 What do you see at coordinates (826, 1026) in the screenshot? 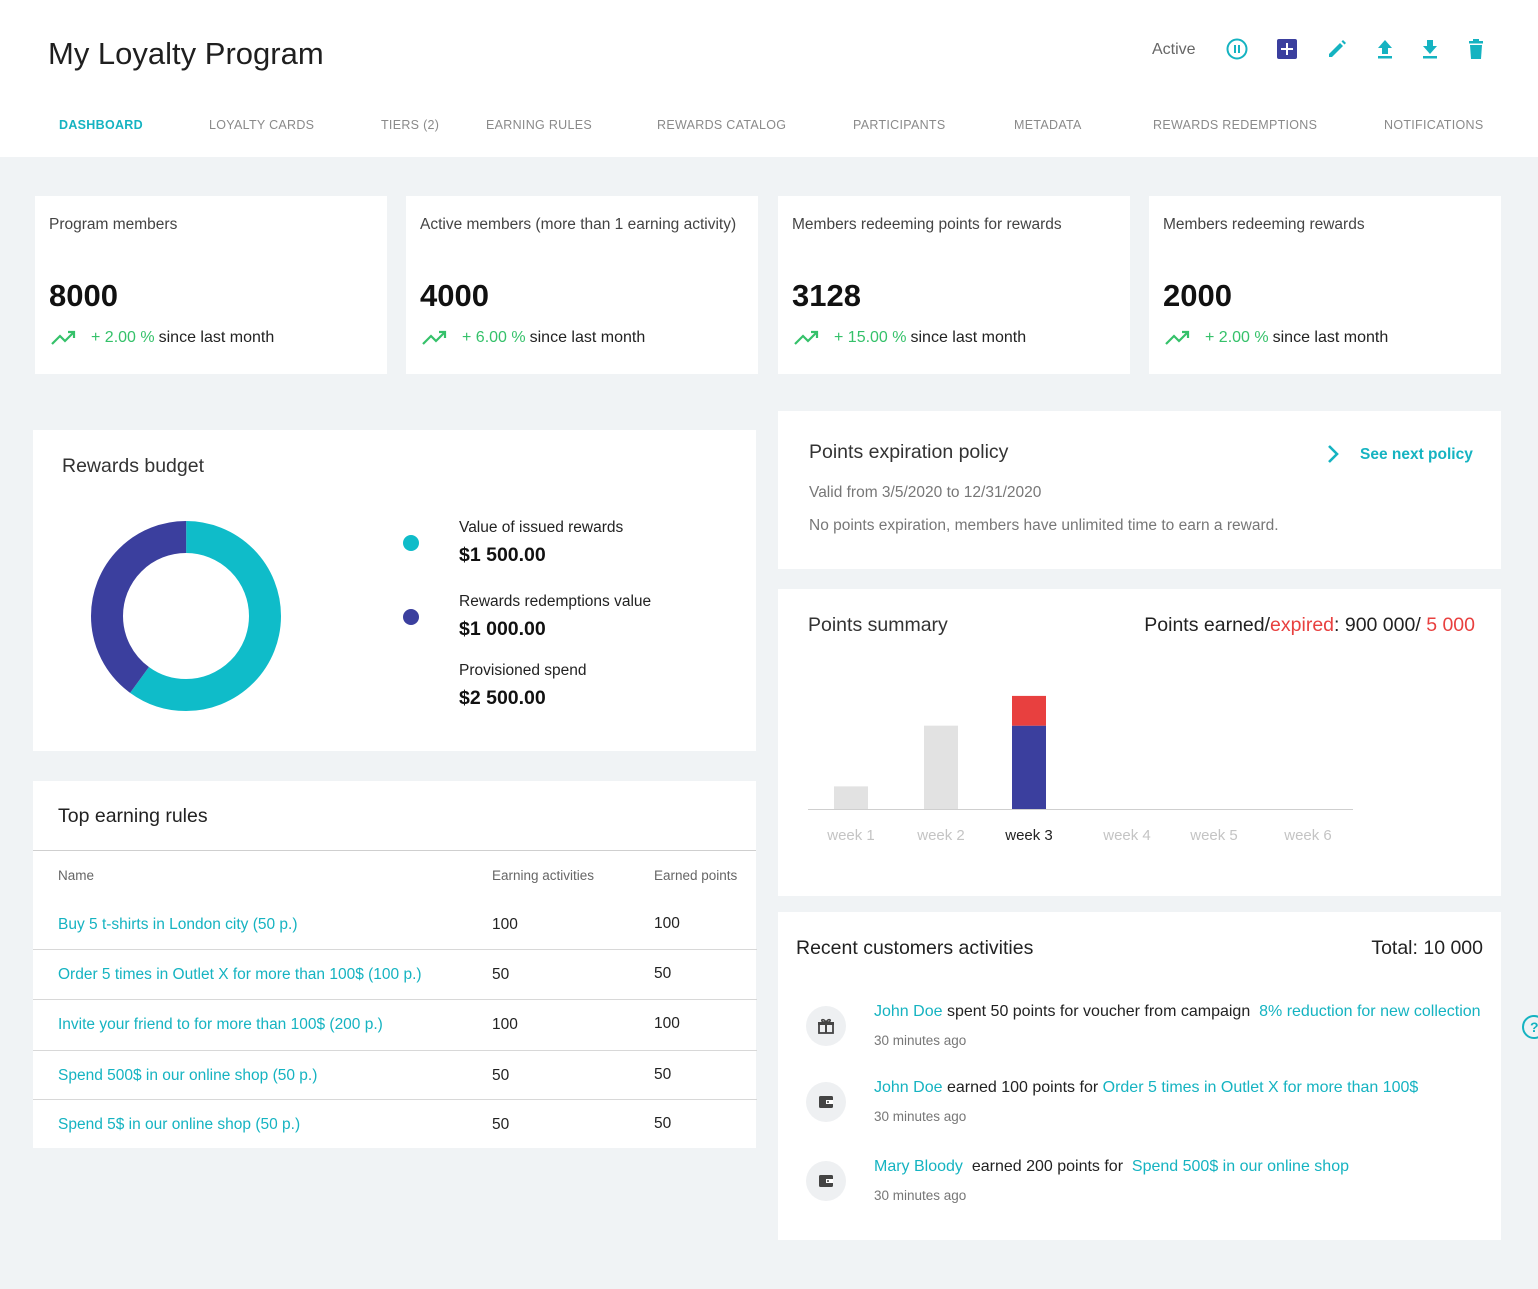
I see `gift-icon` at bounding box center [826, 1026].